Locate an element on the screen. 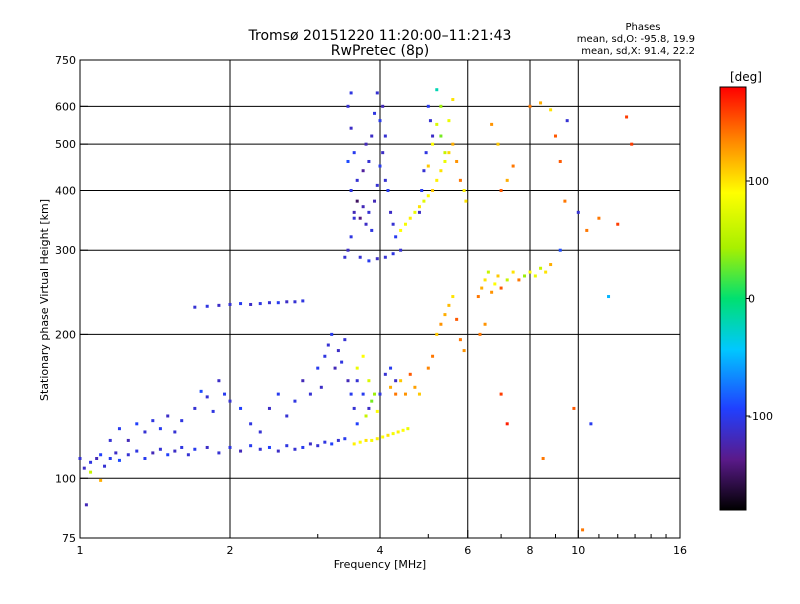 The image size is (800, 604). colorbar is located at coordinates (733, 298).